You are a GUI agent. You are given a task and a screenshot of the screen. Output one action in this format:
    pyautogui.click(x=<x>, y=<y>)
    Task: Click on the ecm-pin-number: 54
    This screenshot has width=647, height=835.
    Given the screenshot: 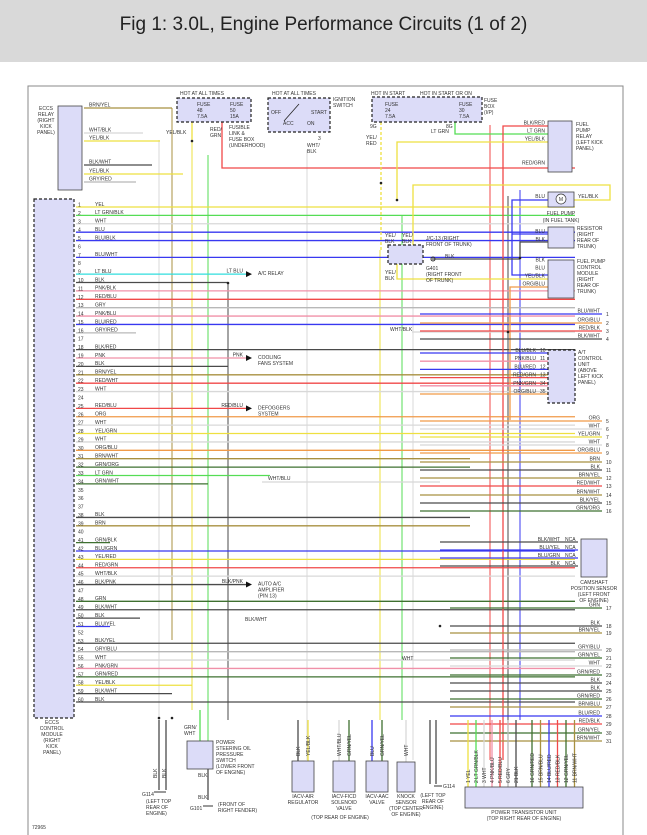 What is the action you would take?
    pyautogui.click(x=81, y=650)
    